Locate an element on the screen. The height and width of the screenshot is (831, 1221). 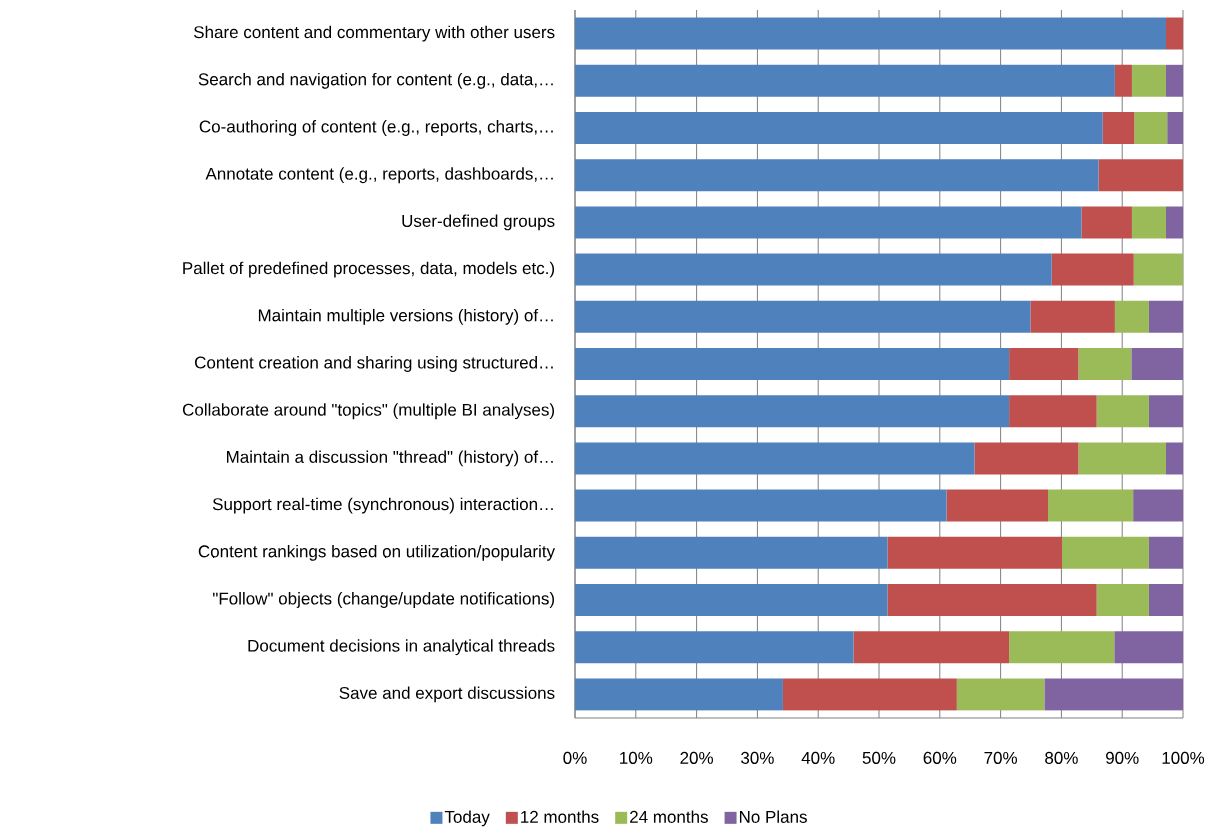
y-tick-label: Save and export discussions is located at coordinates (447, 694).